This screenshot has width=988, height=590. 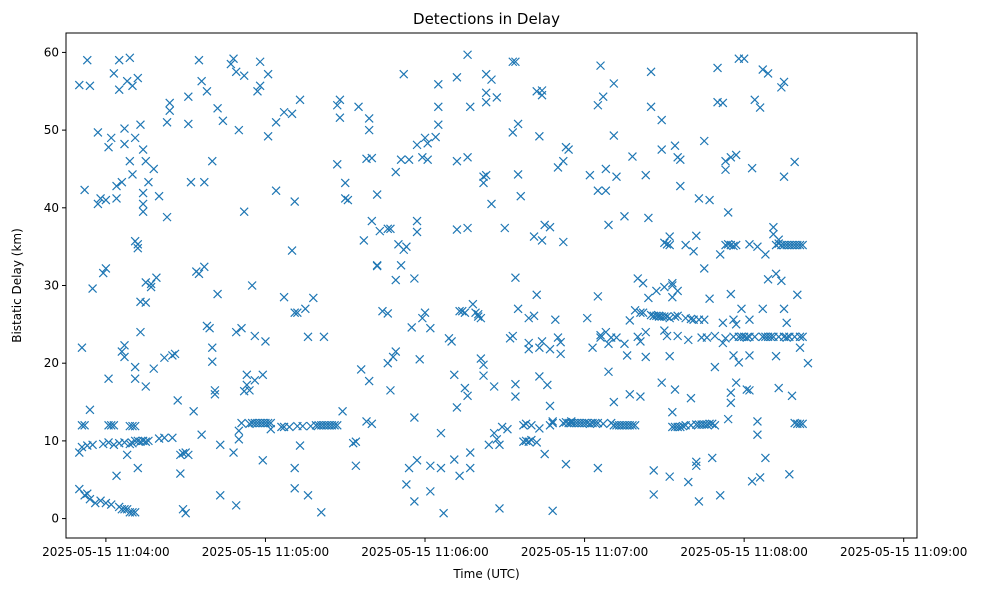 What do you see at coordinates (743, 552) in the screenshot?
I see `x-tick-label-4: 2025-05-15 11:08:00` at bounding box center [743, 552].